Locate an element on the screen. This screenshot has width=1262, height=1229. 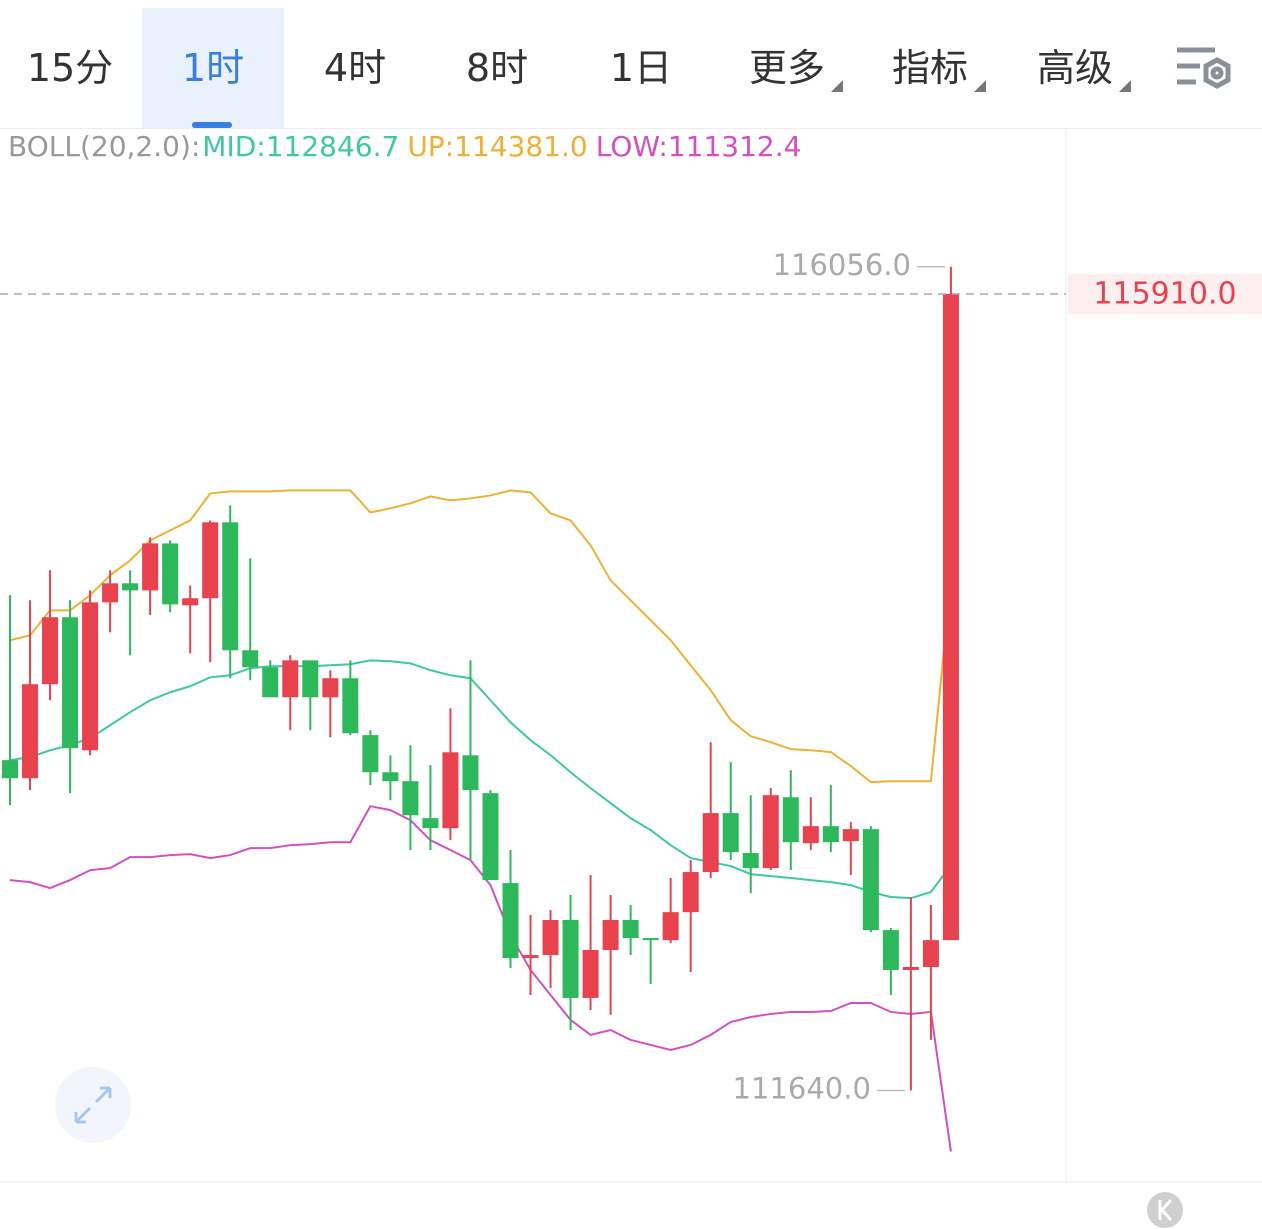
last-price-box is located at coordinates (1165, 294).